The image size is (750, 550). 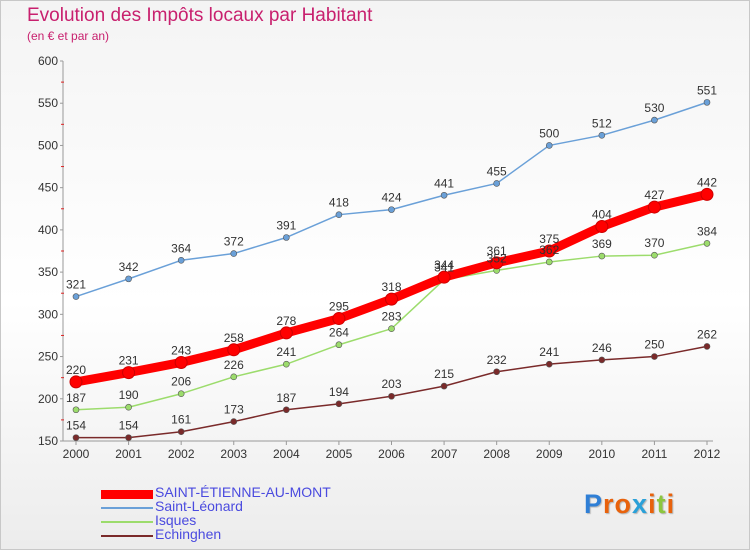 I want to click on proxiti-logo: Proxiti, so click(x=629, y=504).